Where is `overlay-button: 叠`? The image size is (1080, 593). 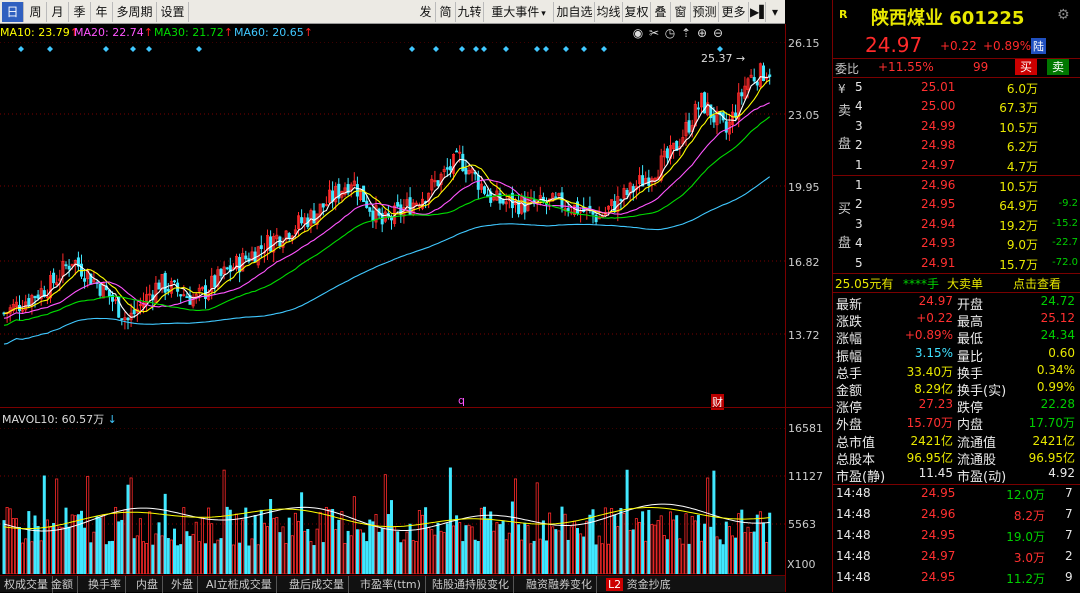
overlay-button: 叠 is located at coordinates (661, 12).